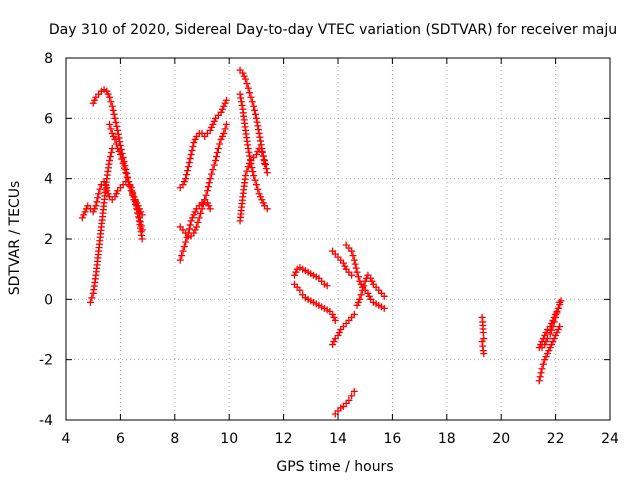 The width and height of the screenshot is (640, 480). I want to click on series-track-v, so click(551, 324).